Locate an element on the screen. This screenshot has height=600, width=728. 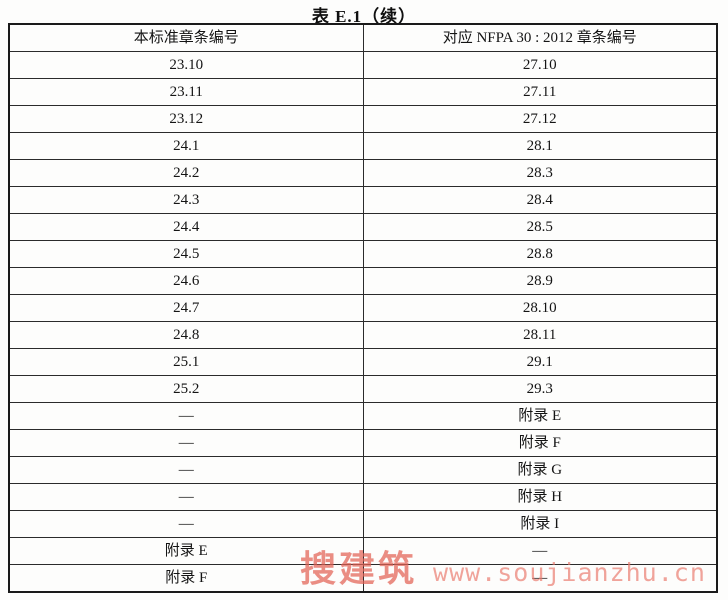
cell-standard-clause: 24.3 is located at coordinates (186, 200).